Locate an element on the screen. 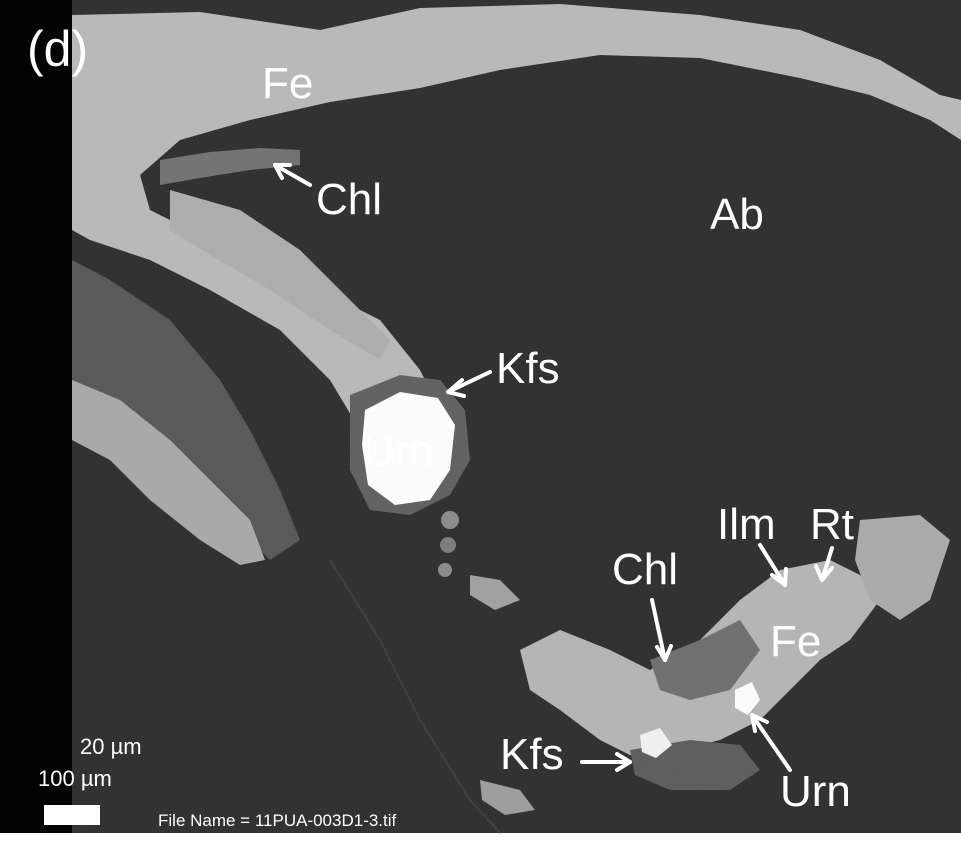 The width and height of the screenshot is (961, 841). arrow-kfs-bottom is located at coordinates (606, 762).